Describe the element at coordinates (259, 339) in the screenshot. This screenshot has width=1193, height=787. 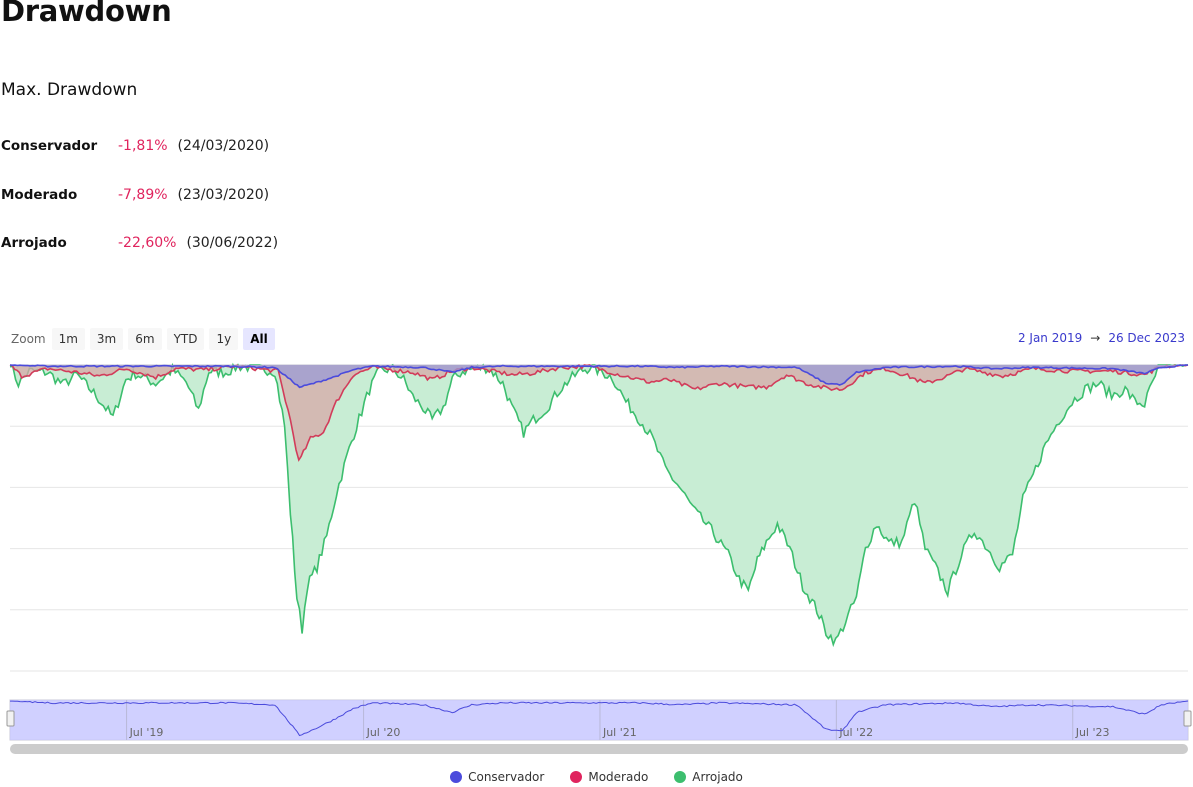
I see `zoom-all-button: All` at that location.